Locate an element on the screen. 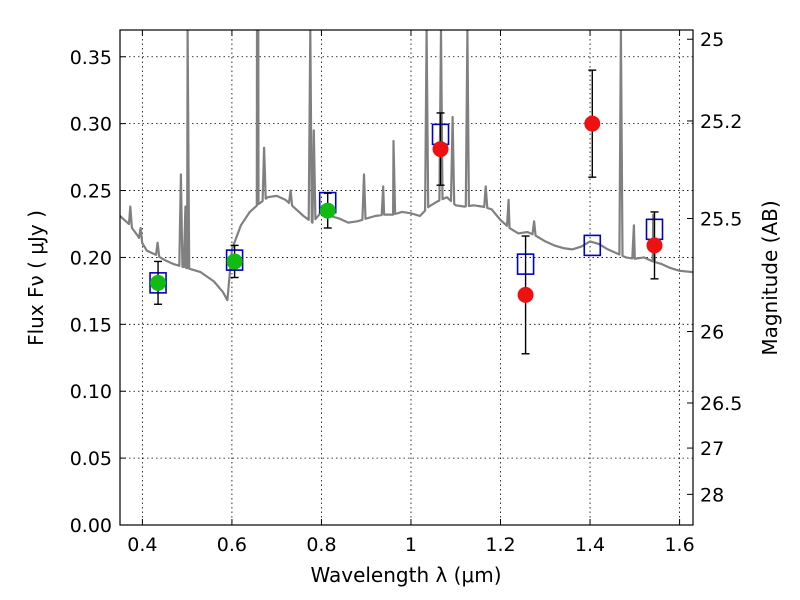 The image size is (800, 600). y-tick-label: 0.00 is located at coordinates (91, 526).